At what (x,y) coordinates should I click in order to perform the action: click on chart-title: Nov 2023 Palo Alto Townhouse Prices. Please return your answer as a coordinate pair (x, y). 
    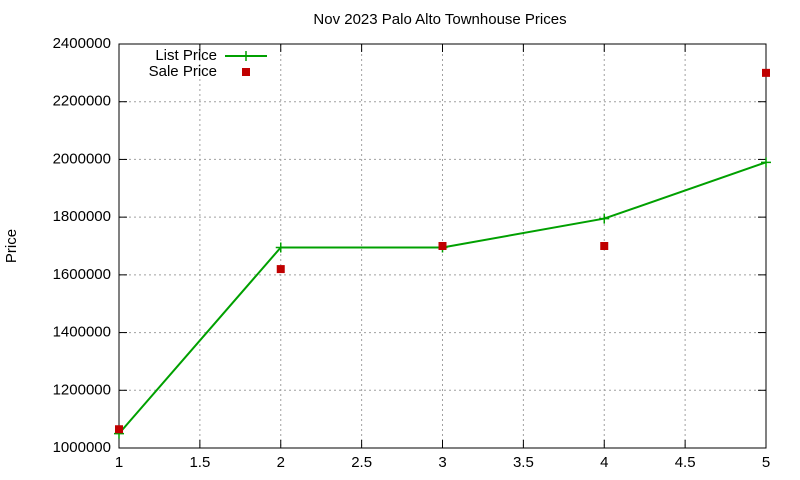
    Looking at the image, I should click on (439, 19).